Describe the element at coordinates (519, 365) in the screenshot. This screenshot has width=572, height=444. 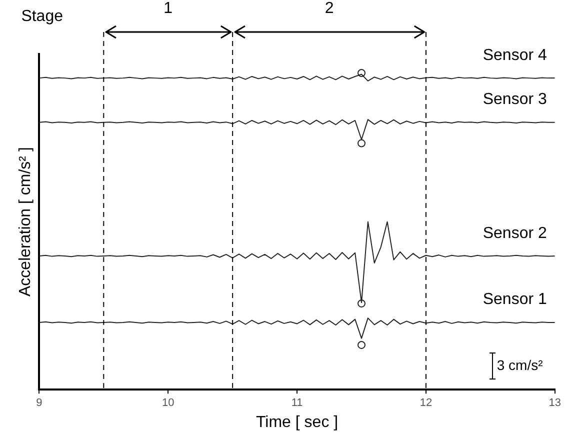
I see `annotation: 3 cm/s²` at that location.